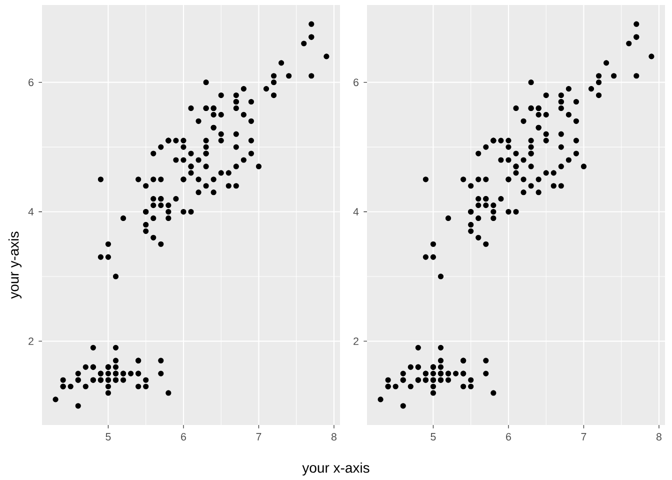  Describe the element at coordinates (336, 469) in the screenshot. I see `x-axis-title: your x-axis` at that location.